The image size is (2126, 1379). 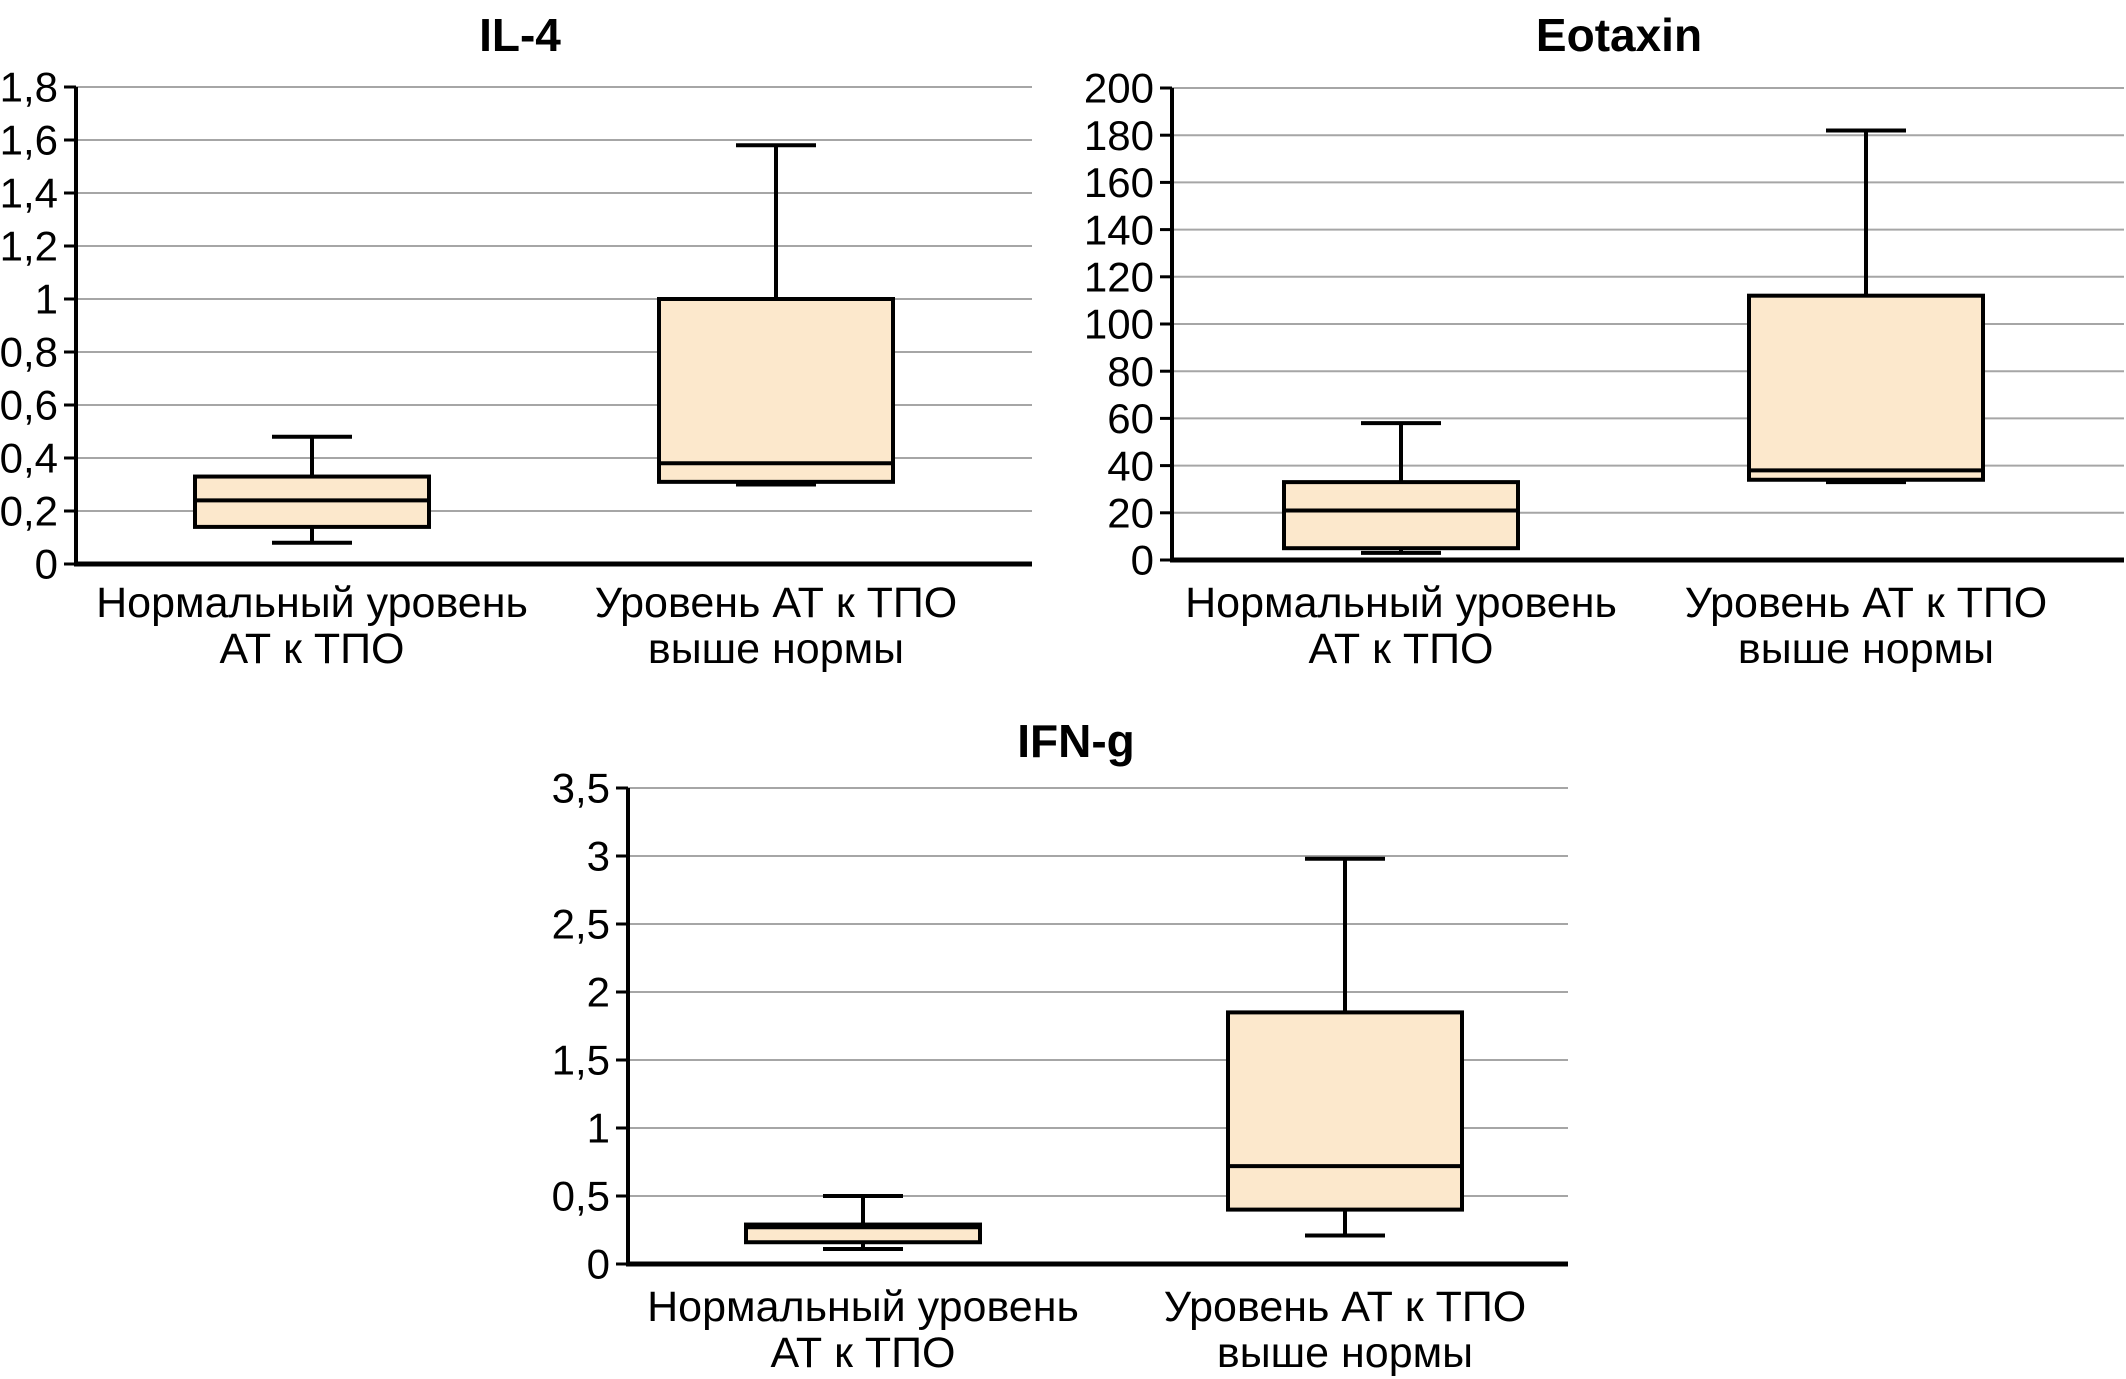 I want to click on y-tick-label: 0,4, so click(x=29, y=458).